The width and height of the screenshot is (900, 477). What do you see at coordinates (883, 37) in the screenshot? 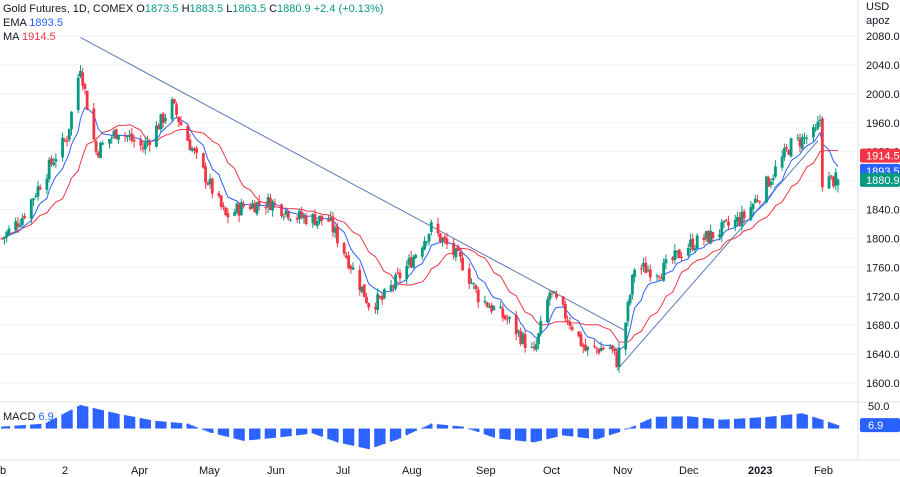
I see `price-tick-label: 2080.0` at bounding box center [883, 37].